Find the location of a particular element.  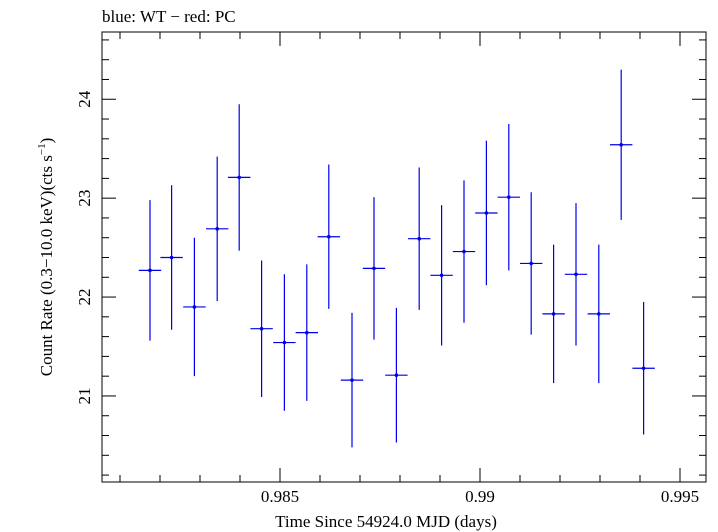

y-axis-label: Count Rate (0.3−10.0 keV)(cts s−1) is located at coordinates (46, 257).